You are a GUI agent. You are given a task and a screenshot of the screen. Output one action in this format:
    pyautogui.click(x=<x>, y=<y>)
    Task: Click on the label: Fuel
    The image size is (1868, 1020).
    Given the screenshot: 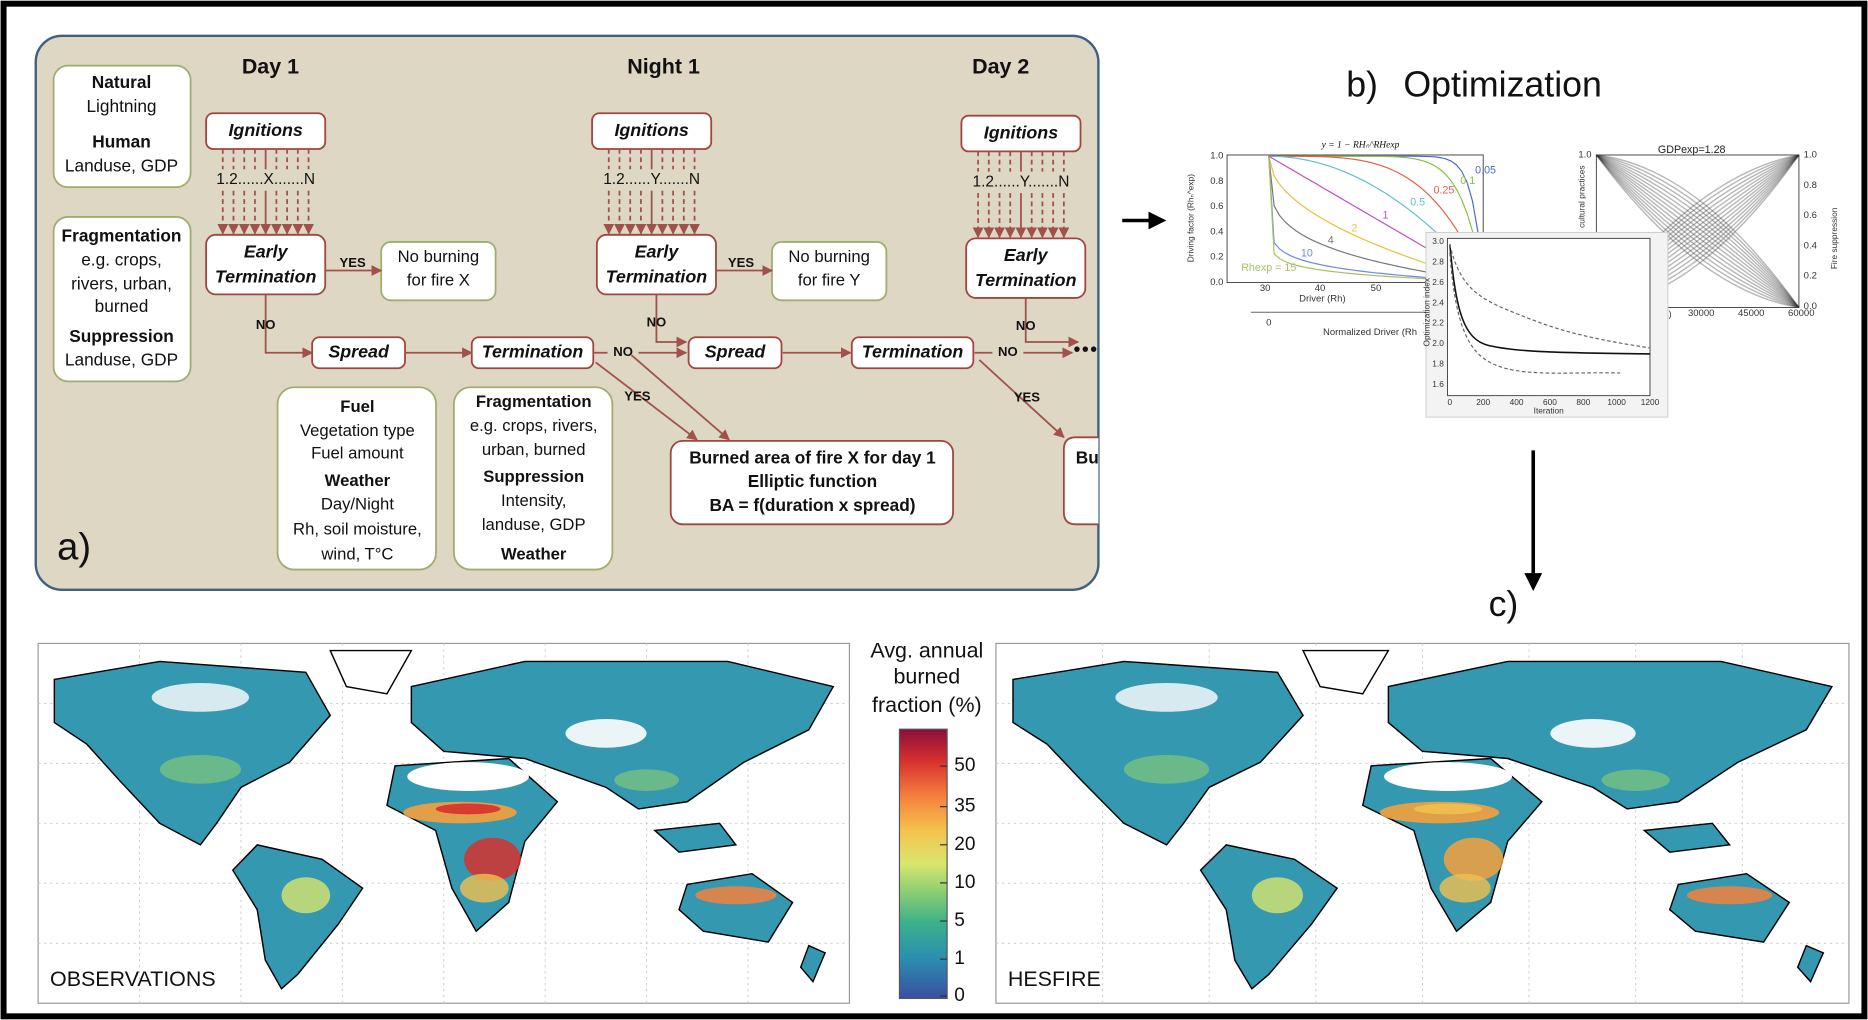 What is the action you would take?
    pyautogui.click(x=357, y=406)
    